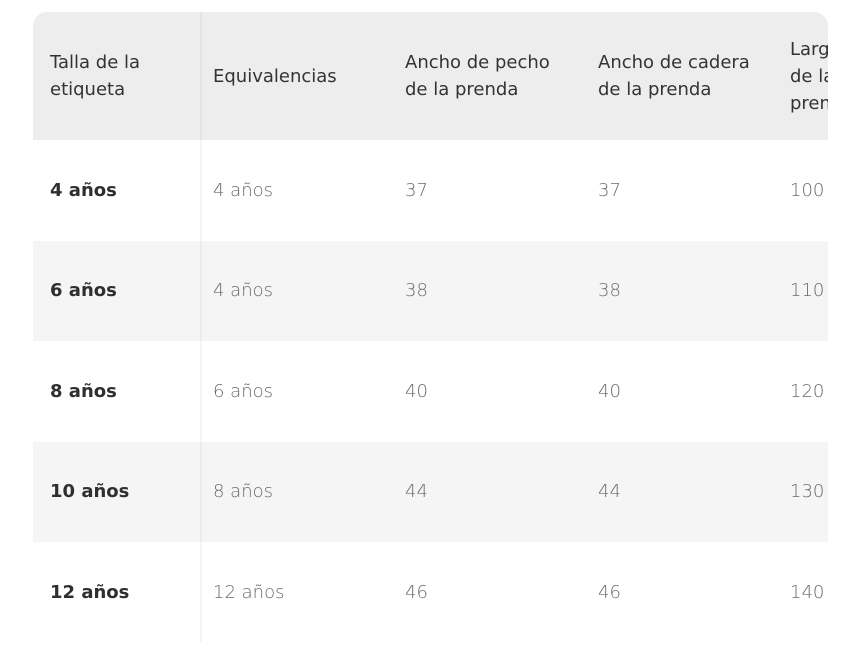 This screenshot has height=651, width=860. What do you see at coordinates (430, 290) in the screenshot?
I see `table-row: 6 años 4 años 38 38 110` at bounding box center [430, 290].